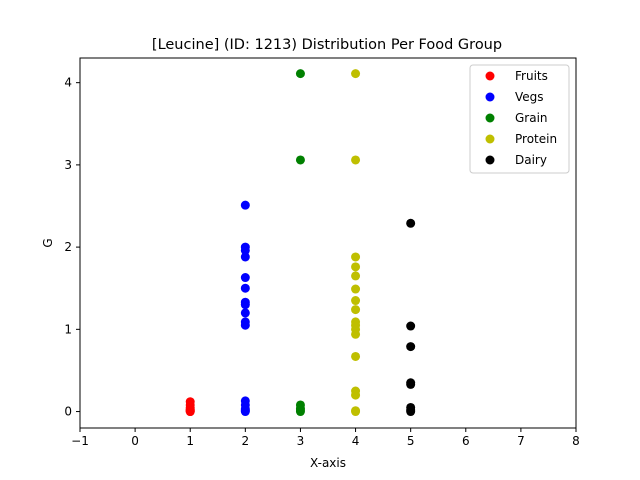 This screenshot has width=640, height=480. What do you see at coordinates (531, 118) in the screenshot?
I see `legend-label-grain: Grain` at bounding box center [531, 118].